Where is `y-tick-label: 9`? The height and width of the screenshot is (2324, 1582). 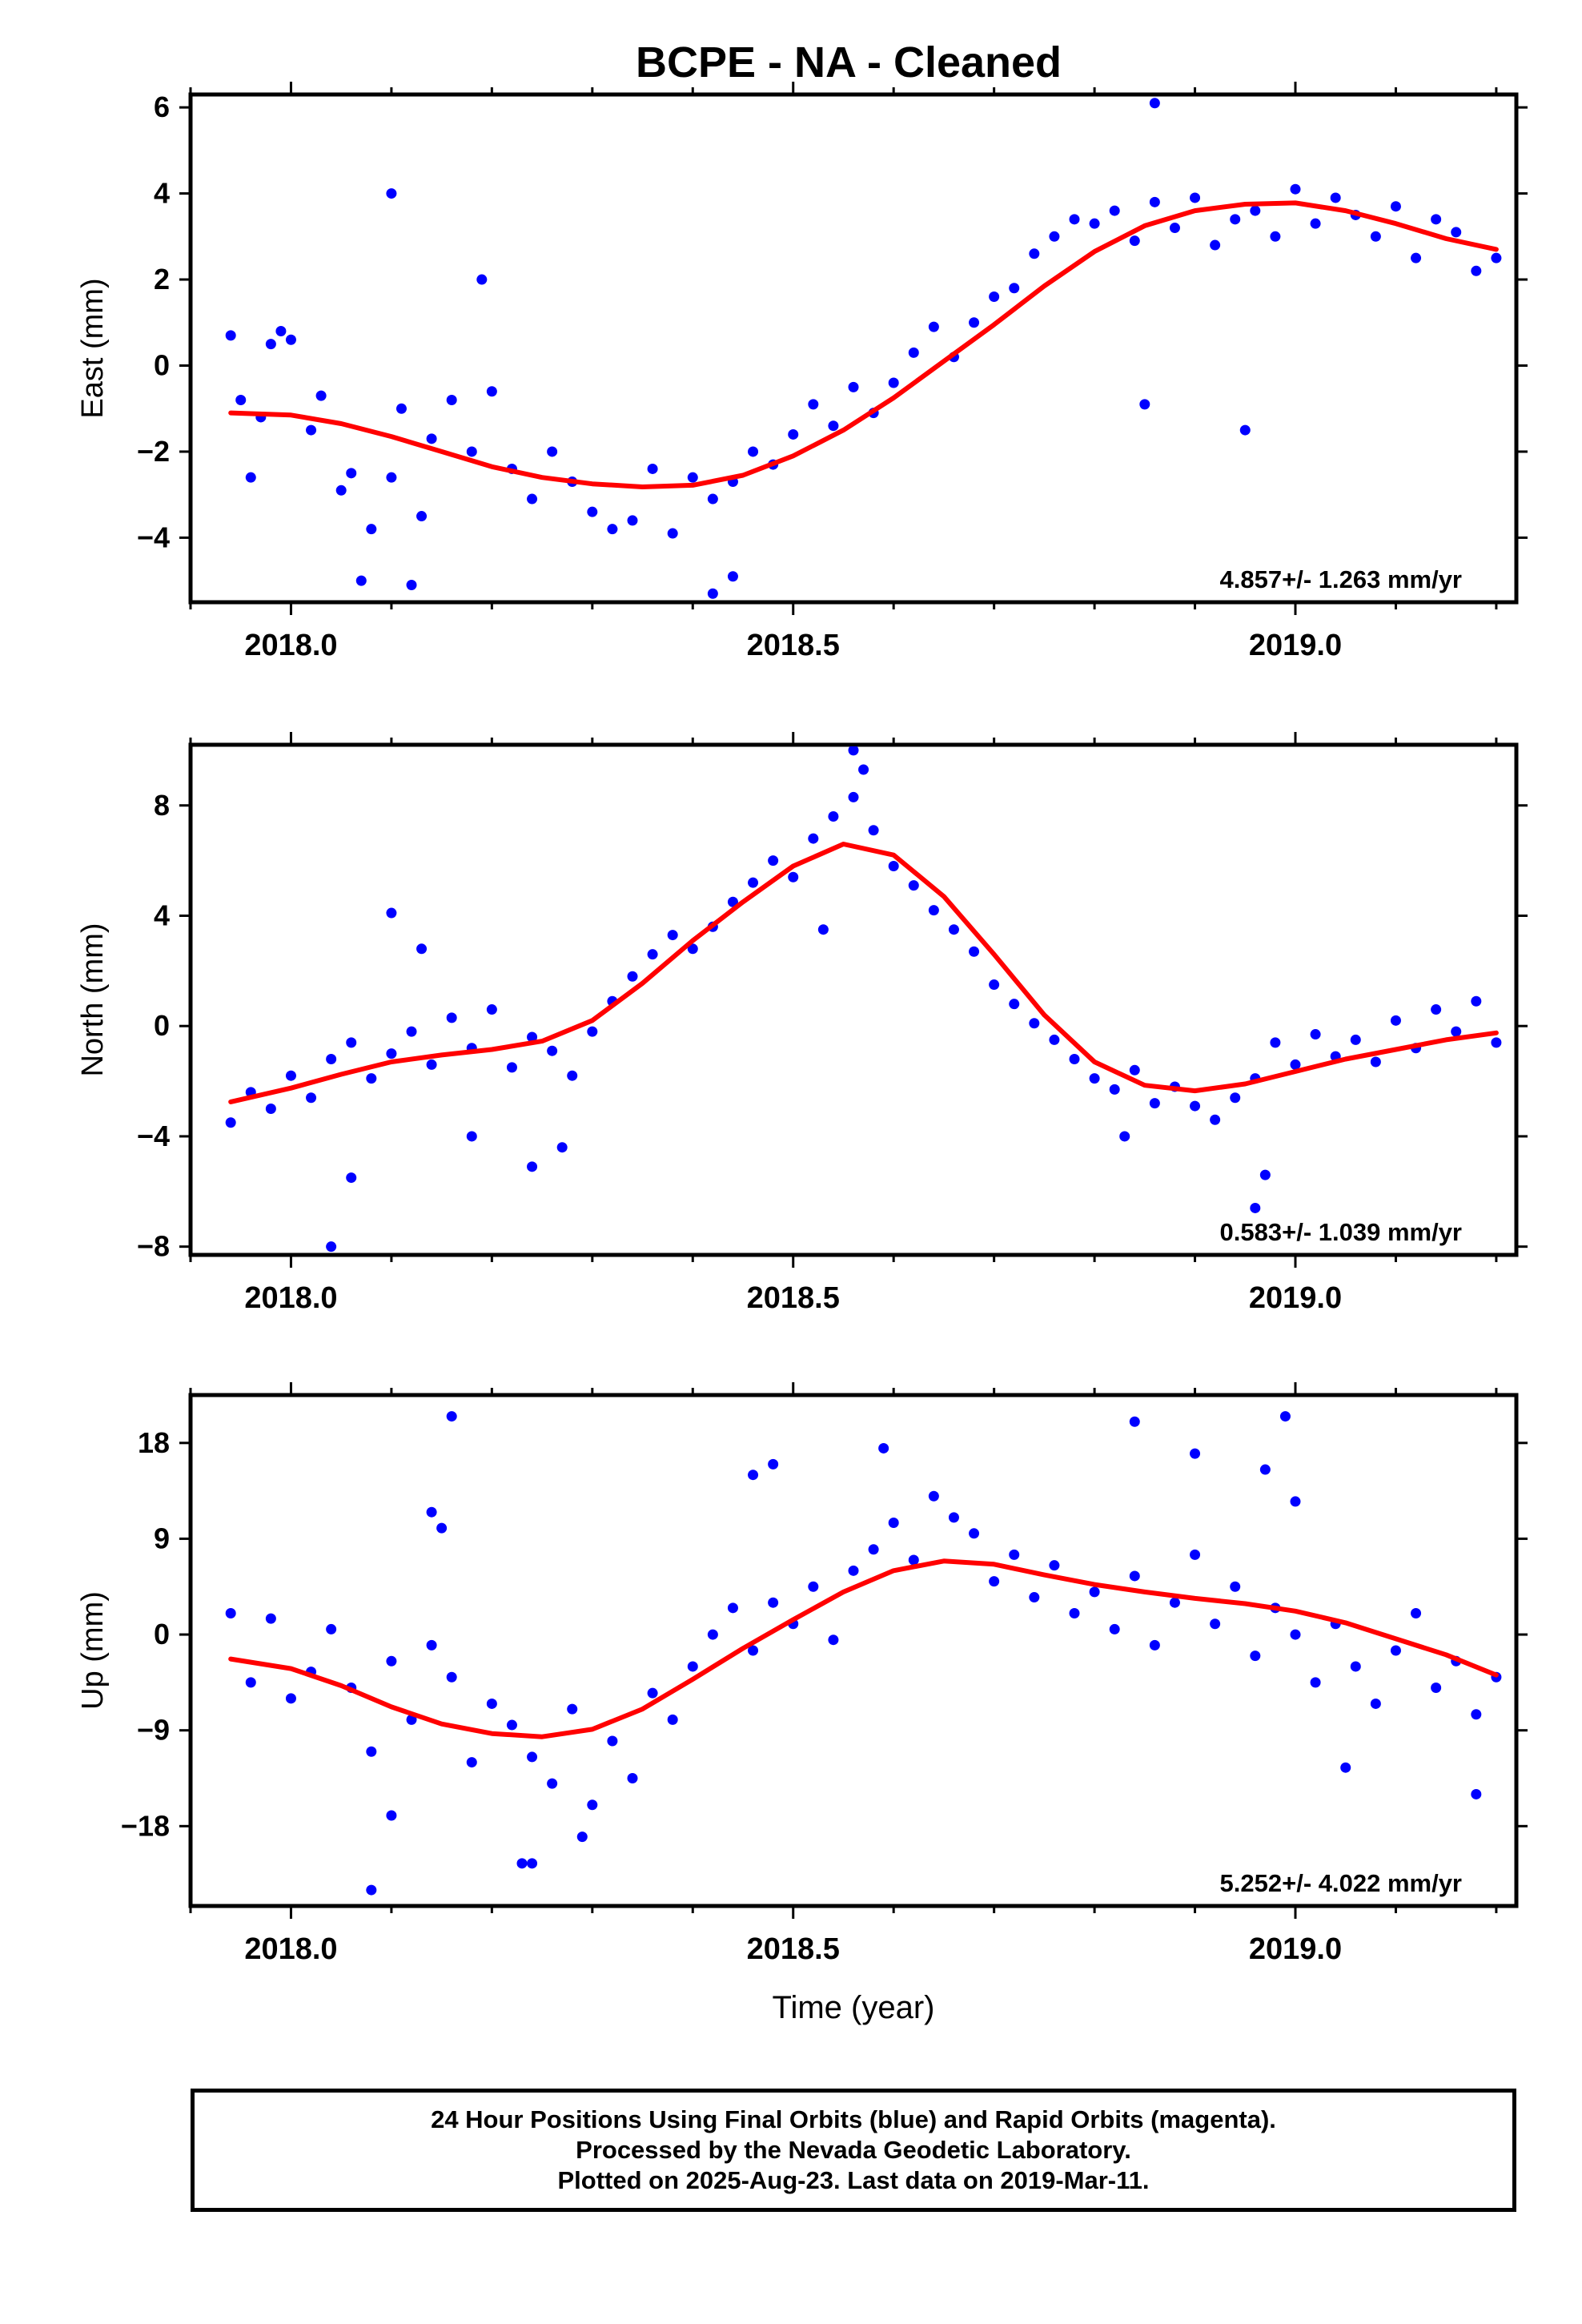
y-tick-label: 9 is located at coordinates (162, 1538).